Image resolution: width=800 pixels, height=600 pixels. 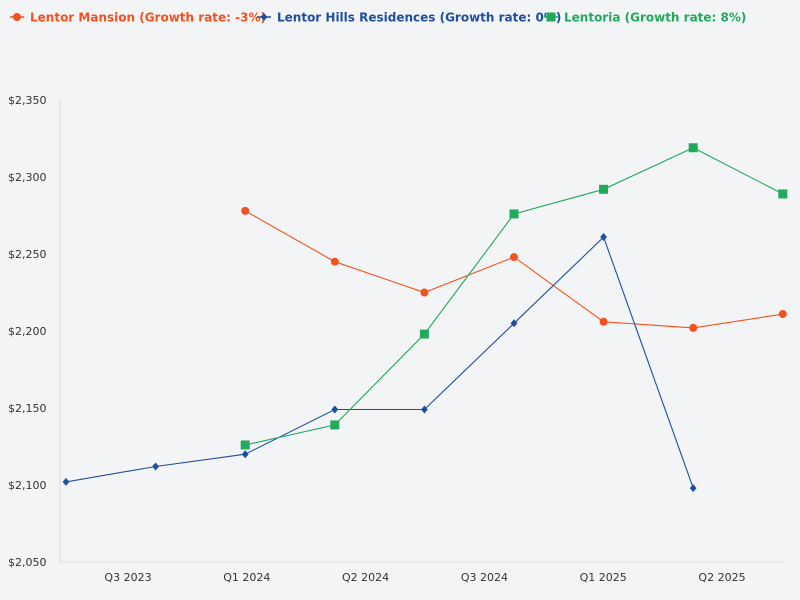 I want to click on series-line, so click(x=513, y=269).